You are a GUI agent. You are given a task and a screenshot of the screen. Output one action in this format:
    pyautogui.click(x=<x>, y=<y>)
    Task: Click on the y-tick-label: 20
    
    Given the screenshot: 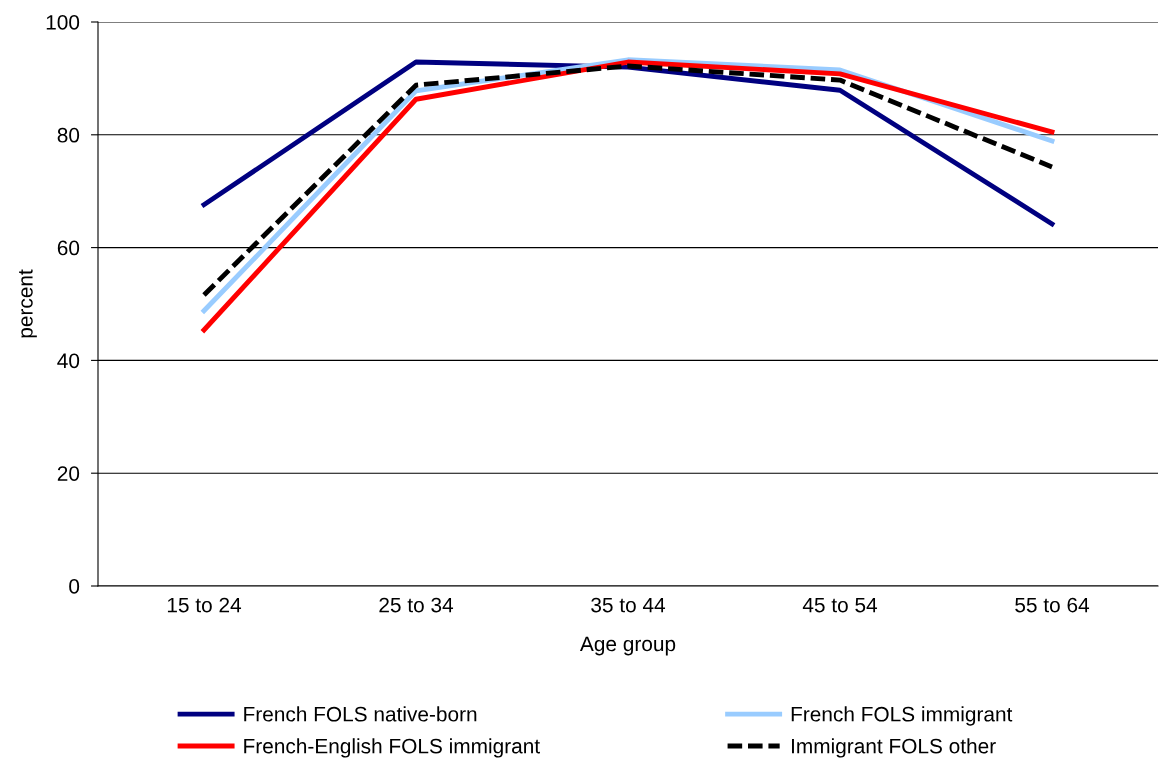 What is the action you would take?
    pyautogui.click(x=68, y=473)
    